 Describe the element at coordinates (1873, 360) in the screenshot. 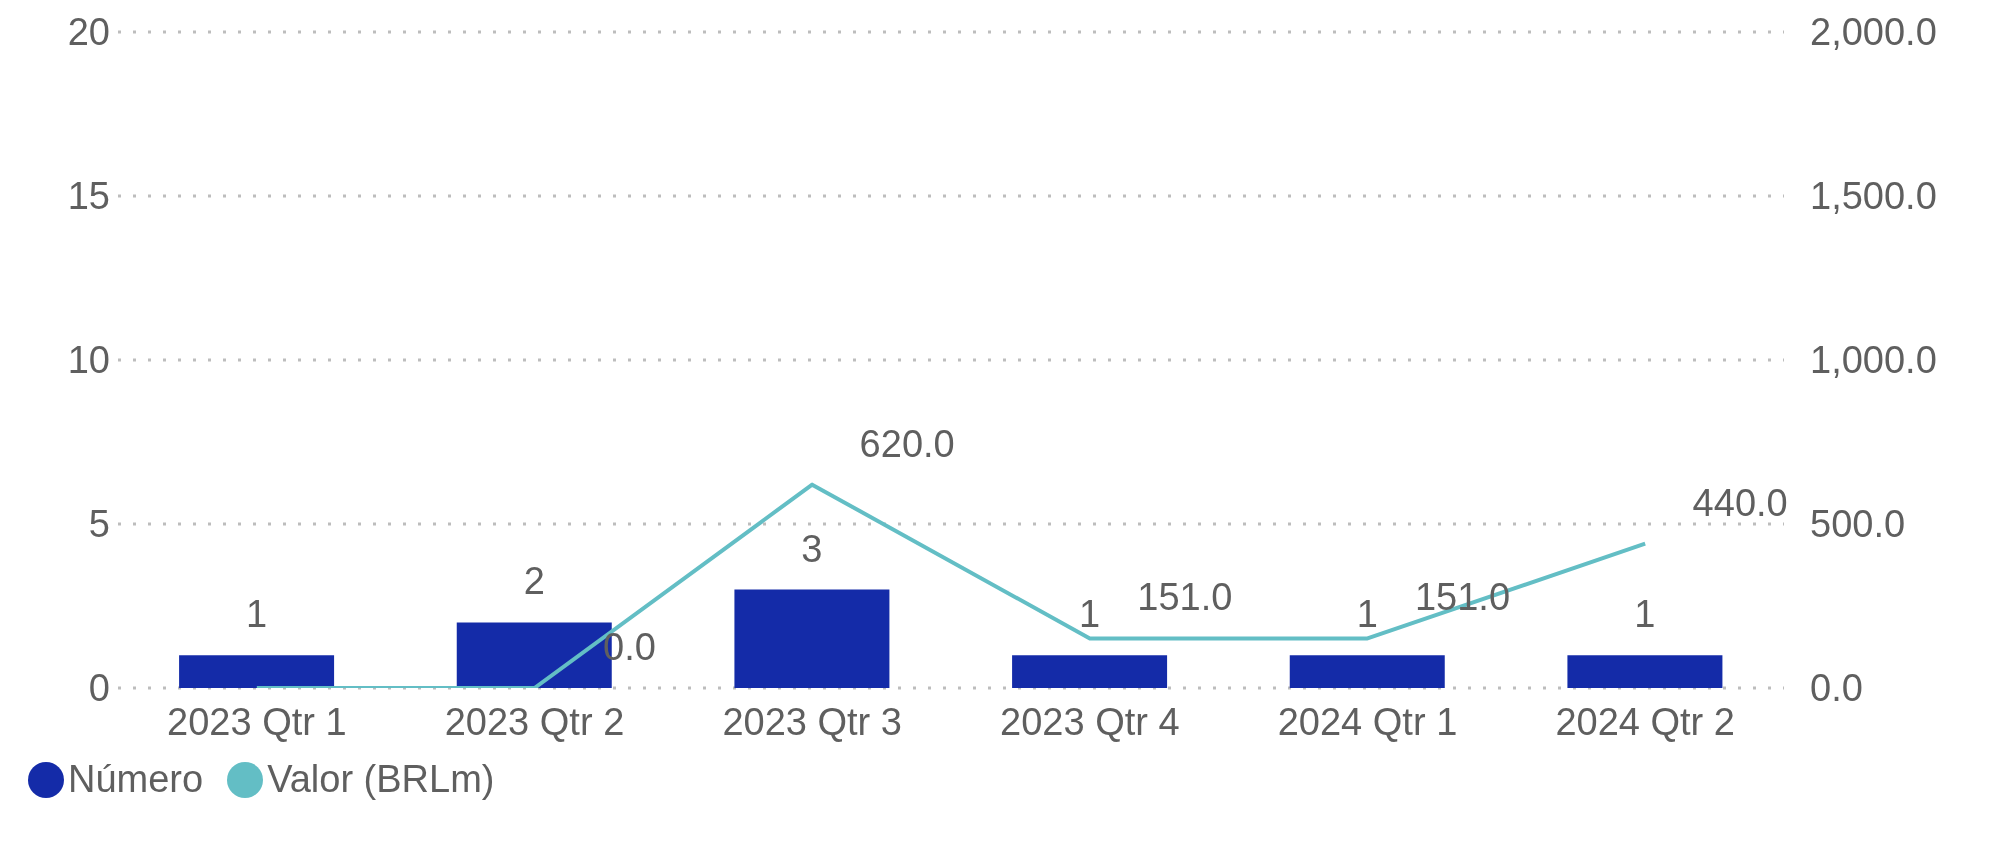

I see `y2-tick-label: 1,000.0` at that location.